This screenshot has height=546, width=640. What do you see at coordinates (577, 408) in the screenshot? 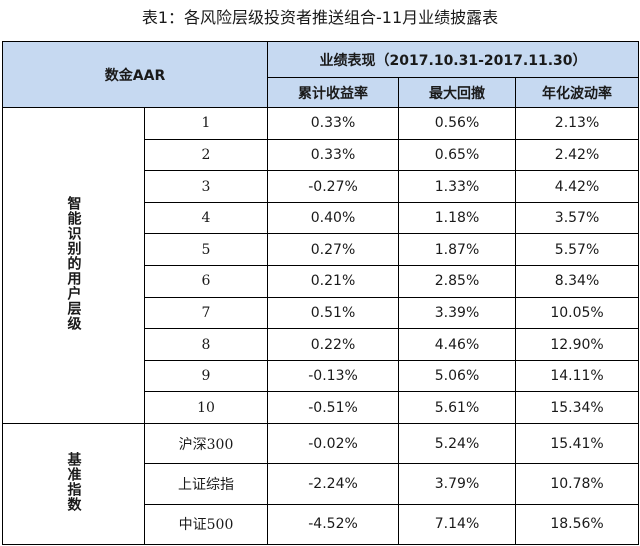
I see `volatility-cell: 15.34%` at bounding box center [577, 408].